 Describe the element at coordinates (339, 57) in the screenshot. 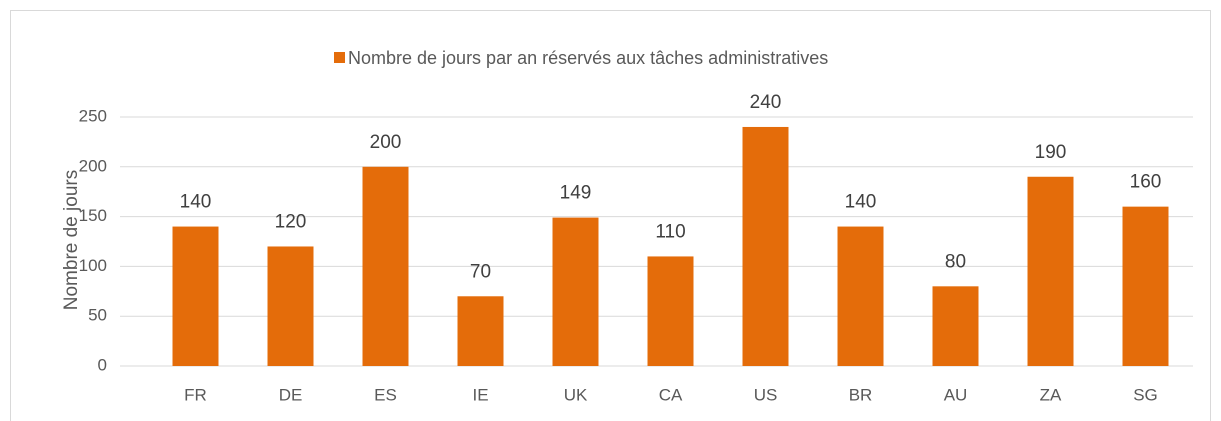

I see `legend-swatch` at that location.